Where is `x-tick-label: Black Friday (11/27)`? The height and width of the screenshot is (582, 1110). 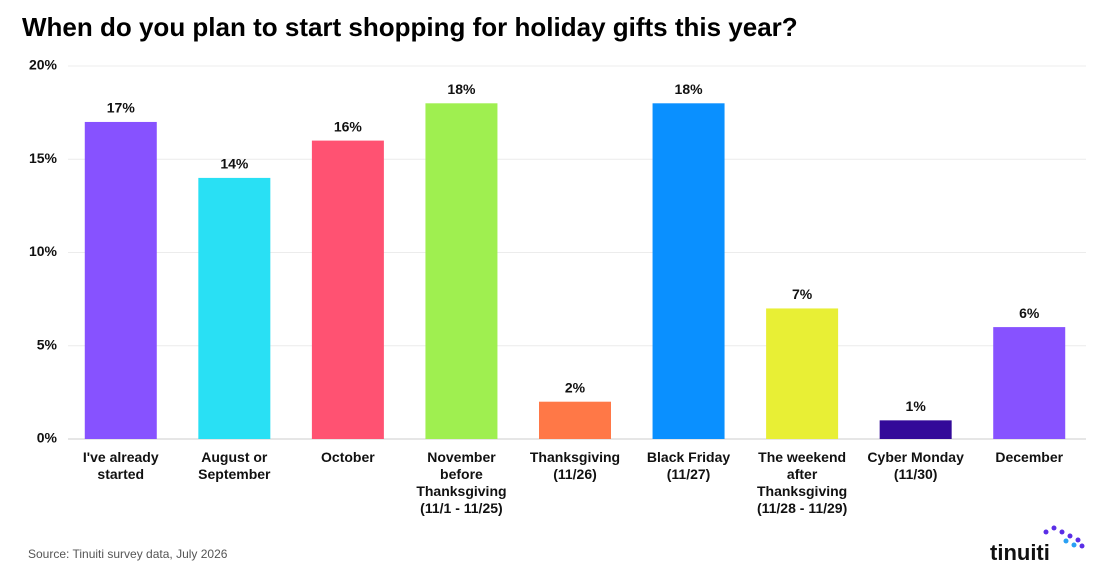
x-tick-label: Black Friday (11/27) is located at coordinates (688, 465).